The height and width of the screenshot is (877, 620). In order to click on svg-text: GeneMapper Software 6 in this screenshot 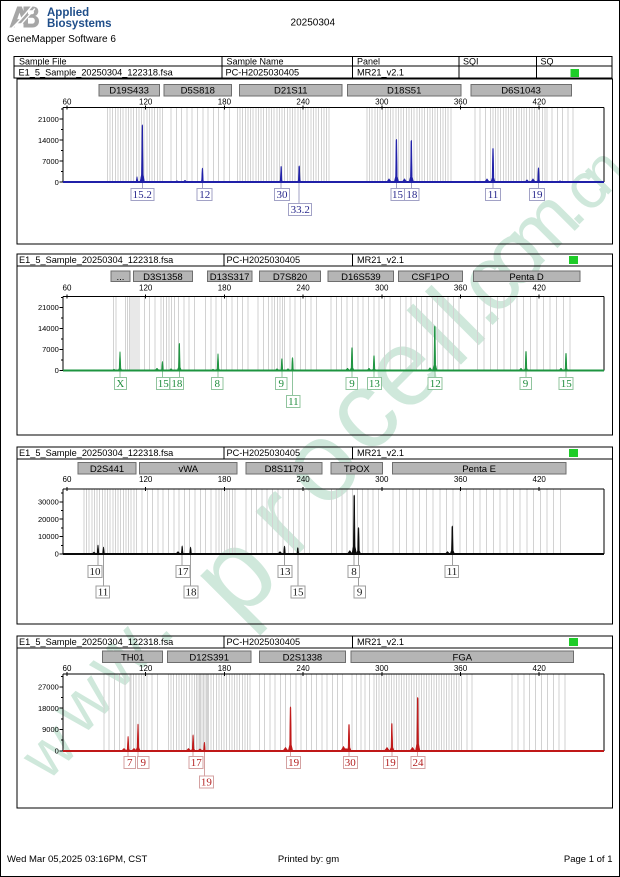, I will do `click(61, 39)`.